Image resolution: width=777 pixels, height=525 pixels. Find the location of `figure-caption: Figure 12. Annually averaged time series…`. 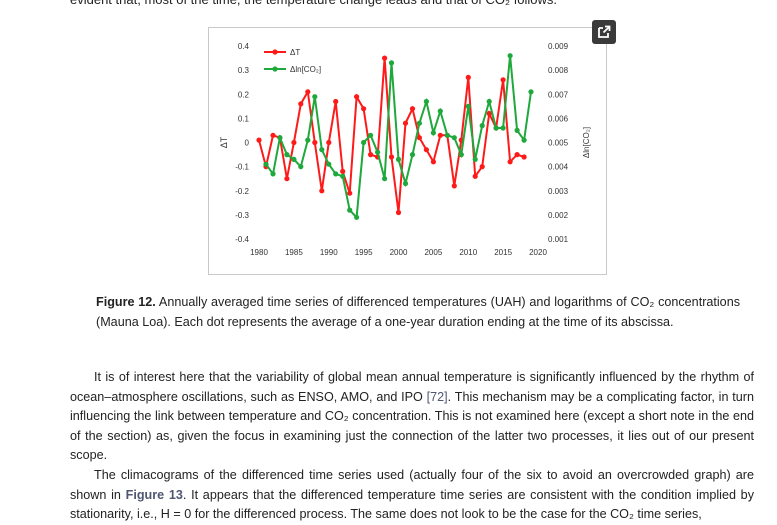

figure-caption: Figure 12. Annually averaged time series… is located at coordinates (418, 312).